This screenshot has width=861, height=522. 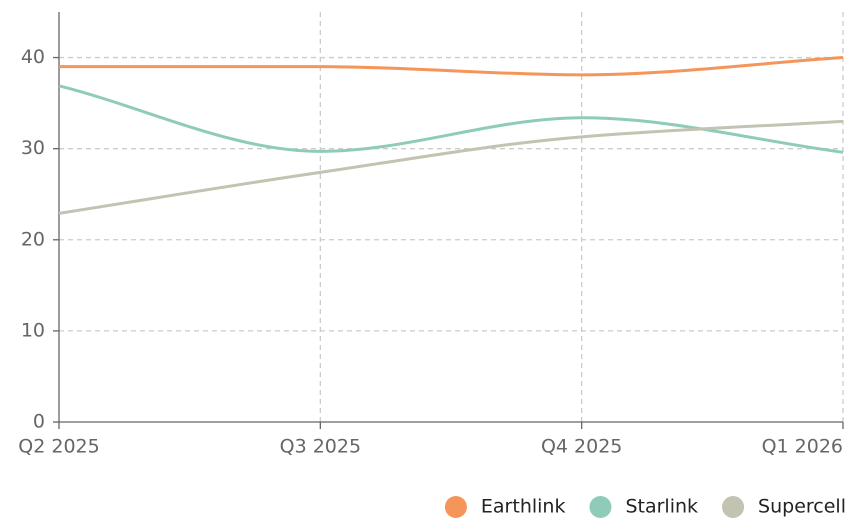 What do you see at coordinates (33, 57) in the screenshot?
I see `y-tick-label: 40` at bounding box center [33, 57].